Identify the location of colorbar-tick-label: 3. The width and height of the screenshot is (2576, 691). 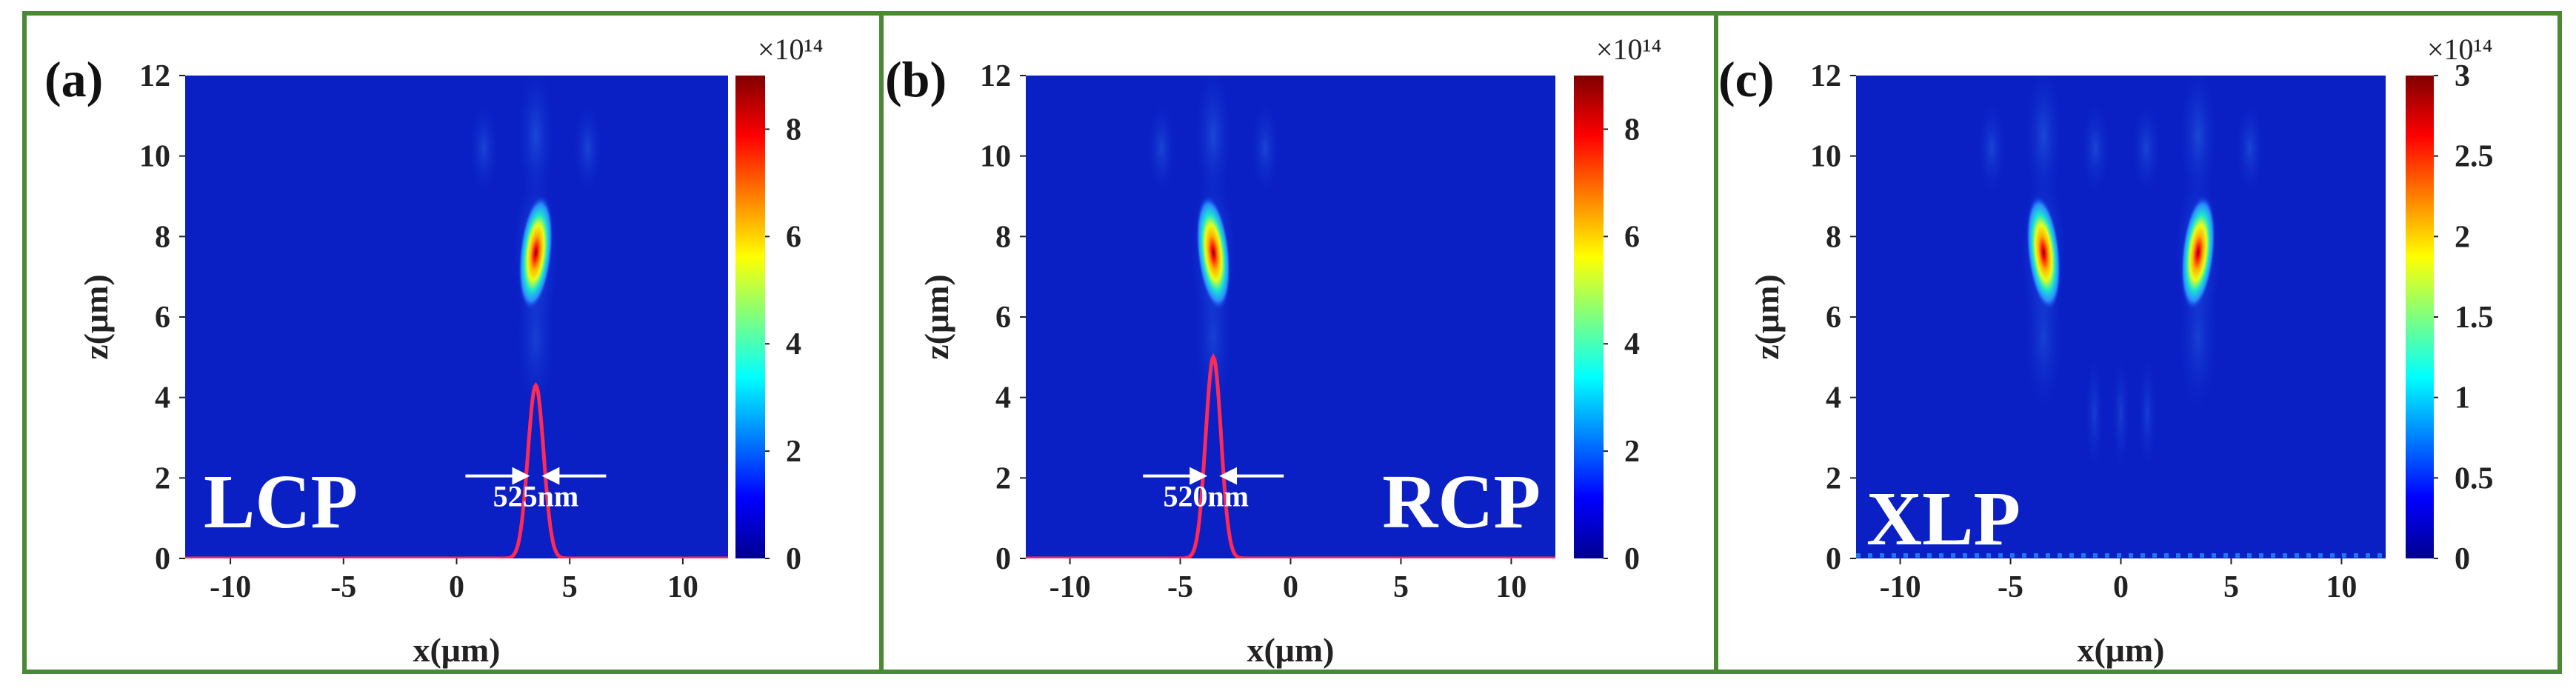
(2462, 76).